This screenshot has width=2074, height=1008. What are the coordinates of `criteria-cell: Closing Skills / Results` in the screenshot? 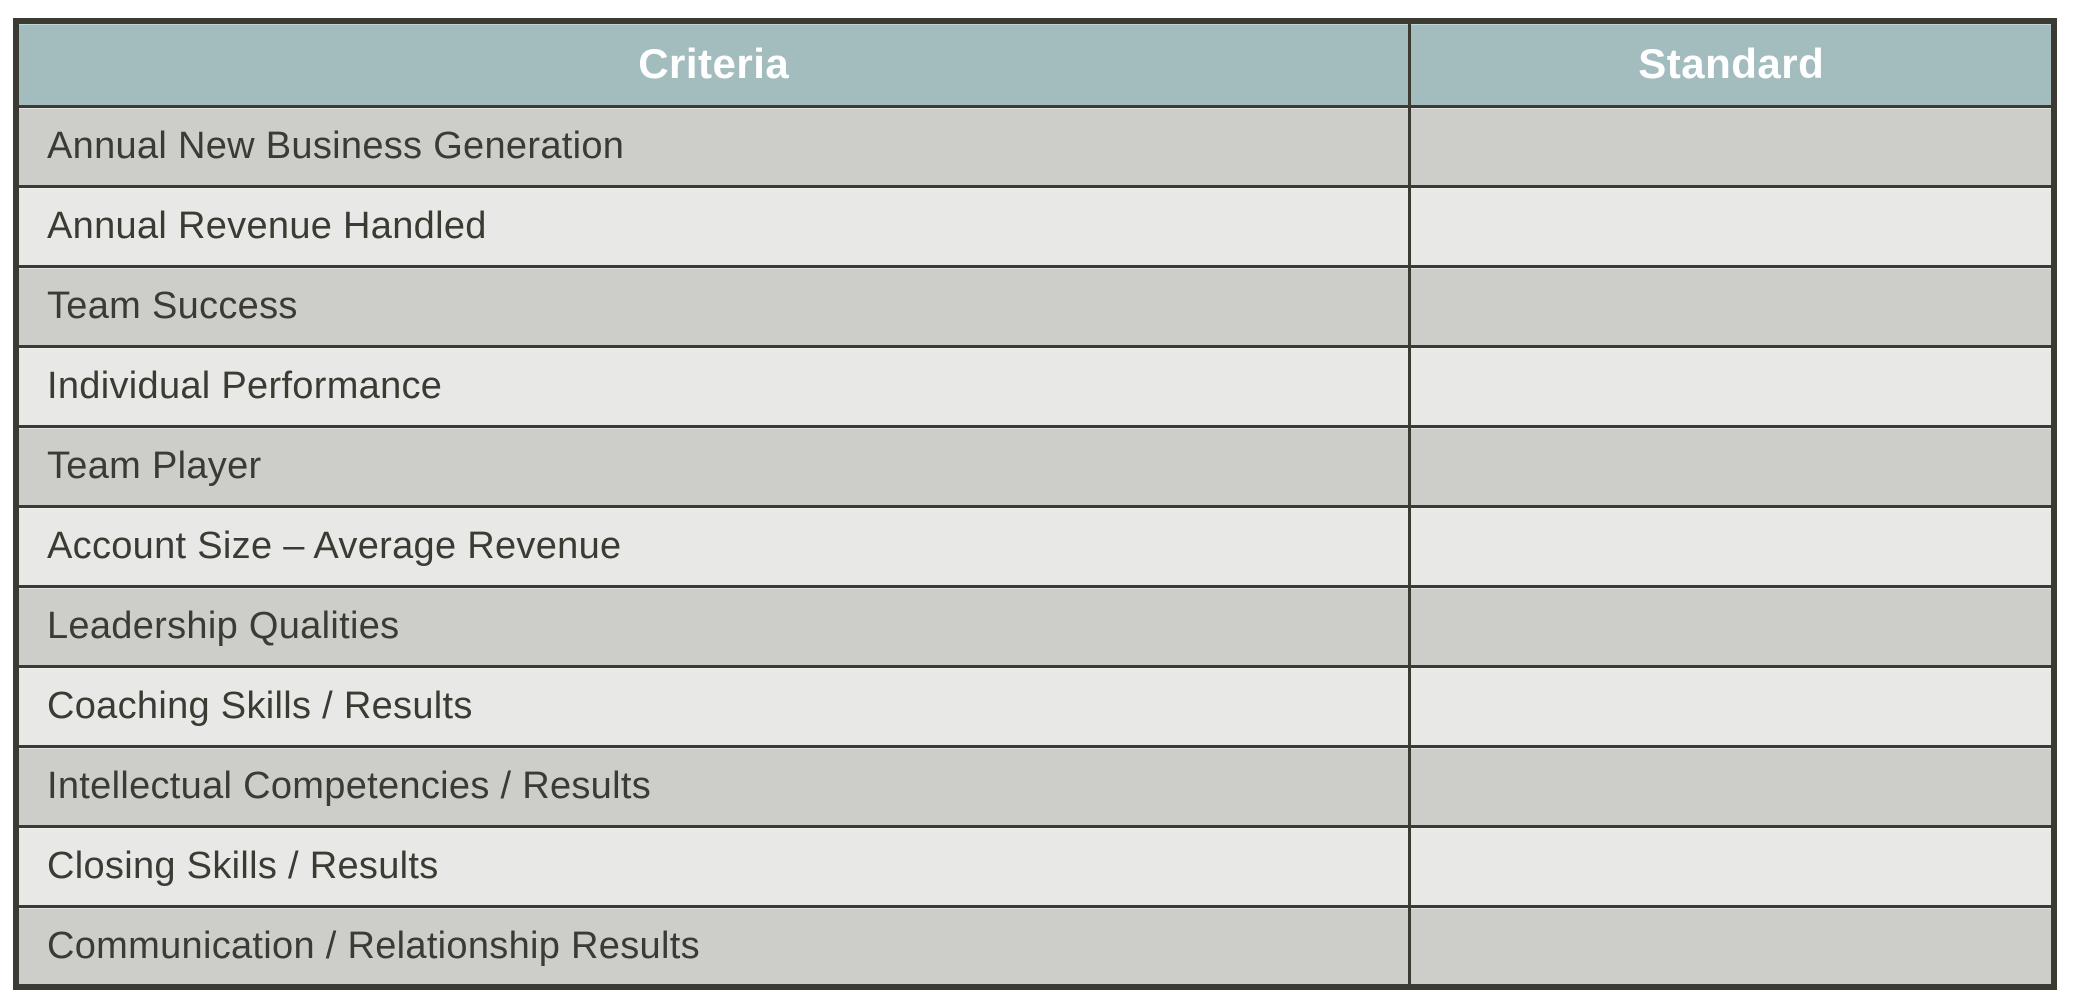 It's located at (713, 867).